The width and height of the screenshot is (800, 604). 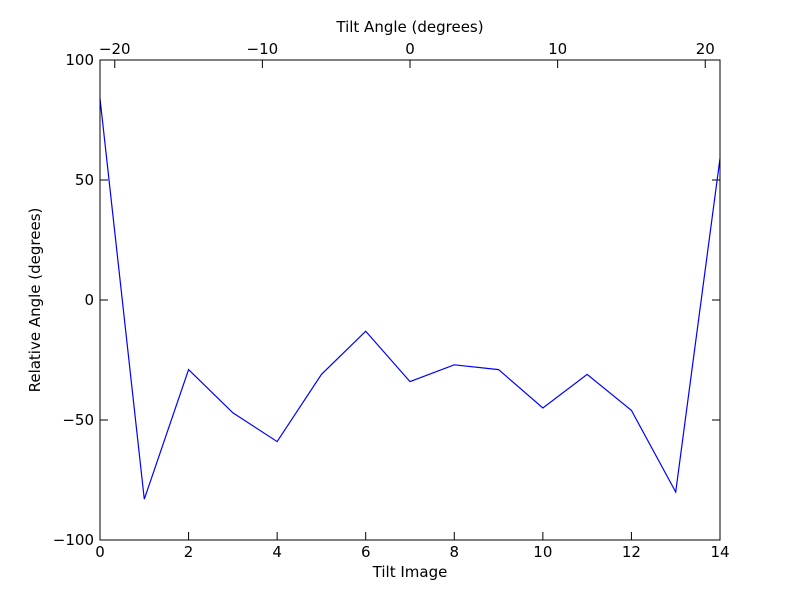 I want to click on top-x-tick-label: 20, so click(x=705, y=49).